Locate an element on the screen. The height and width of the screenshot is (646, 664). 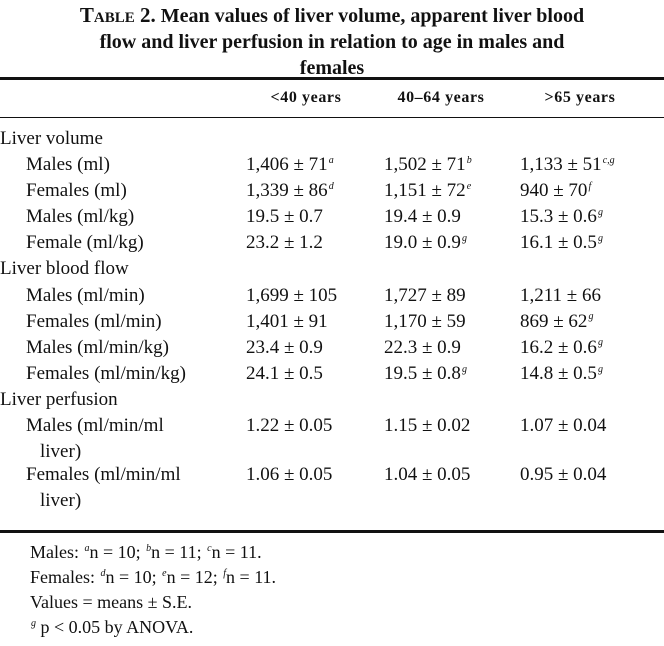
footnote-marker: e is located at coordinates (164, 573).